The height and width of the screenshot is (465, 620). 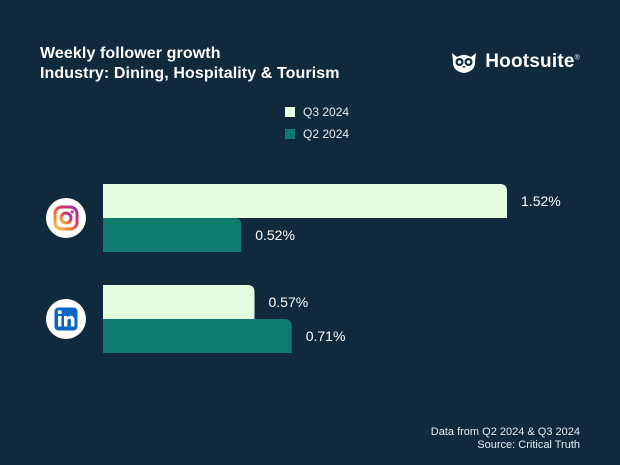 I want to click on legend-item-q2: Q2 2024, so click(x=317, y=134).